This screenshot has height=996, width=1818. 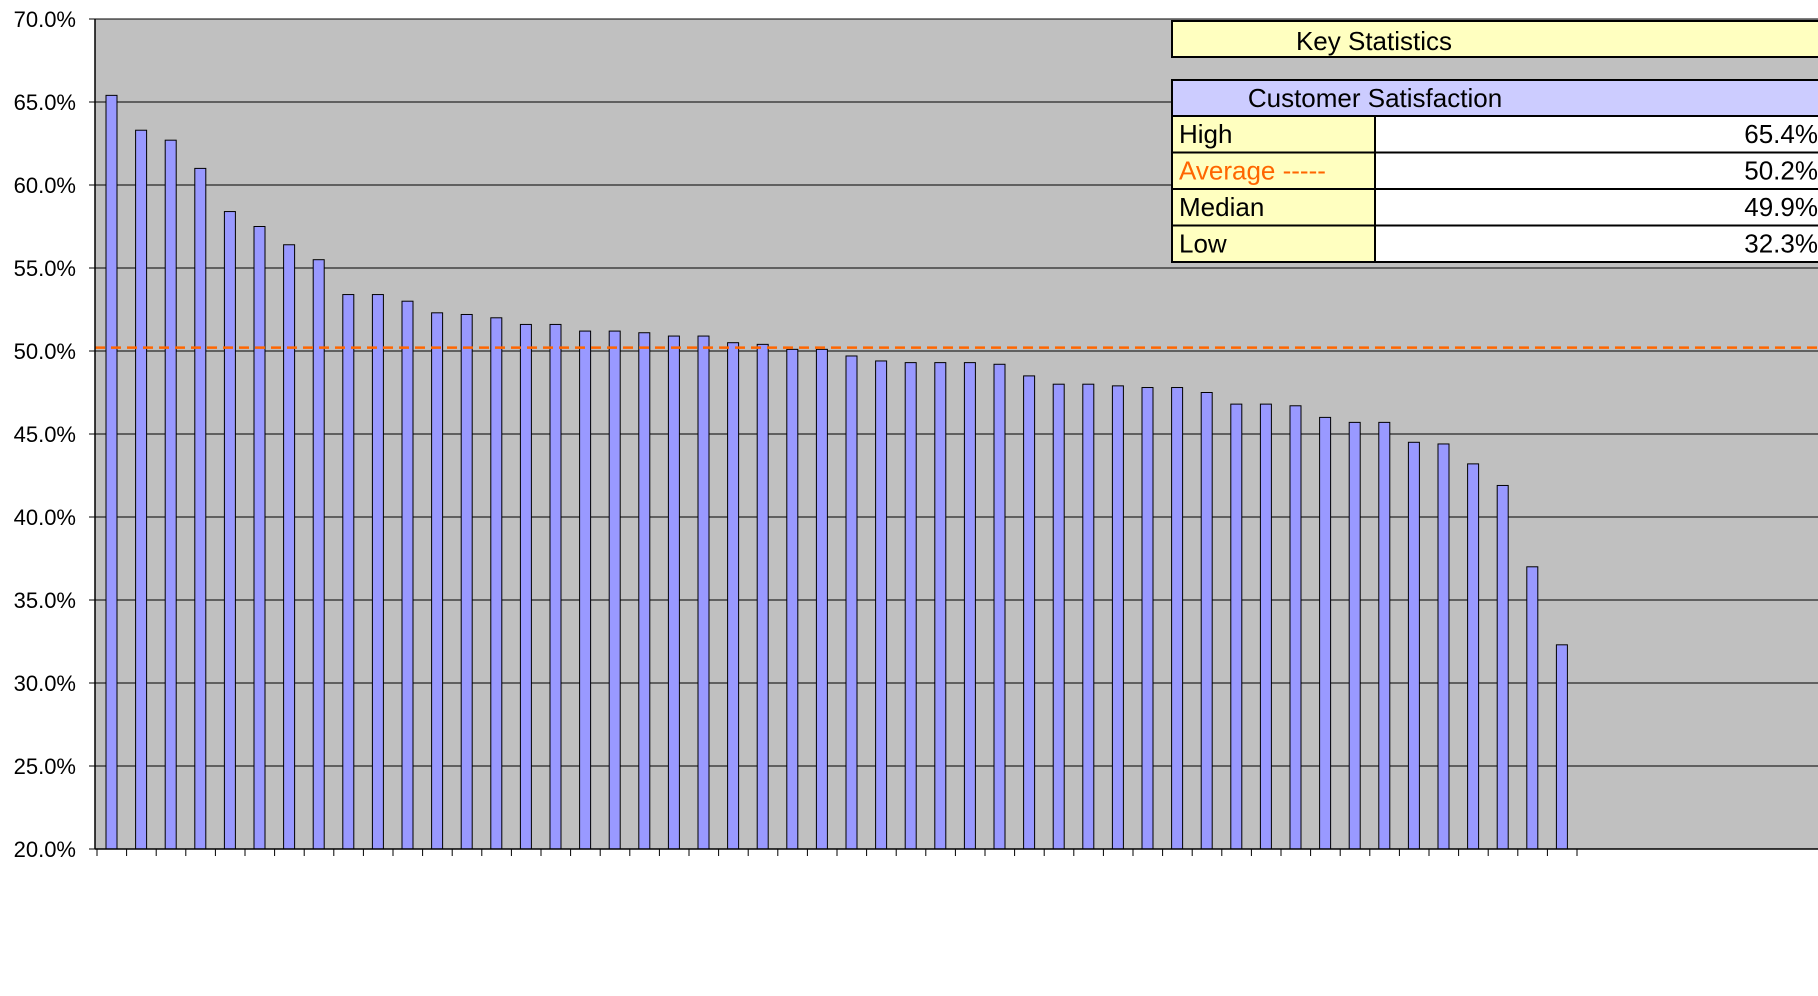 I want to click on y-tick-label: 50.0%, so click(x=45, y=351).